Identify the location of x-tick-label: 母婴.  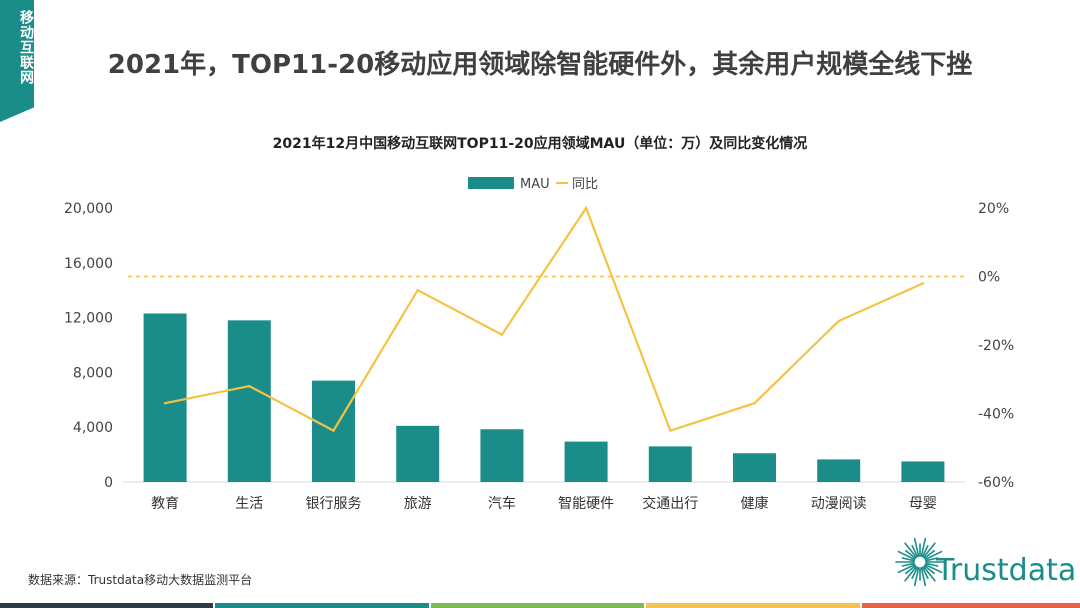
(923, 504).